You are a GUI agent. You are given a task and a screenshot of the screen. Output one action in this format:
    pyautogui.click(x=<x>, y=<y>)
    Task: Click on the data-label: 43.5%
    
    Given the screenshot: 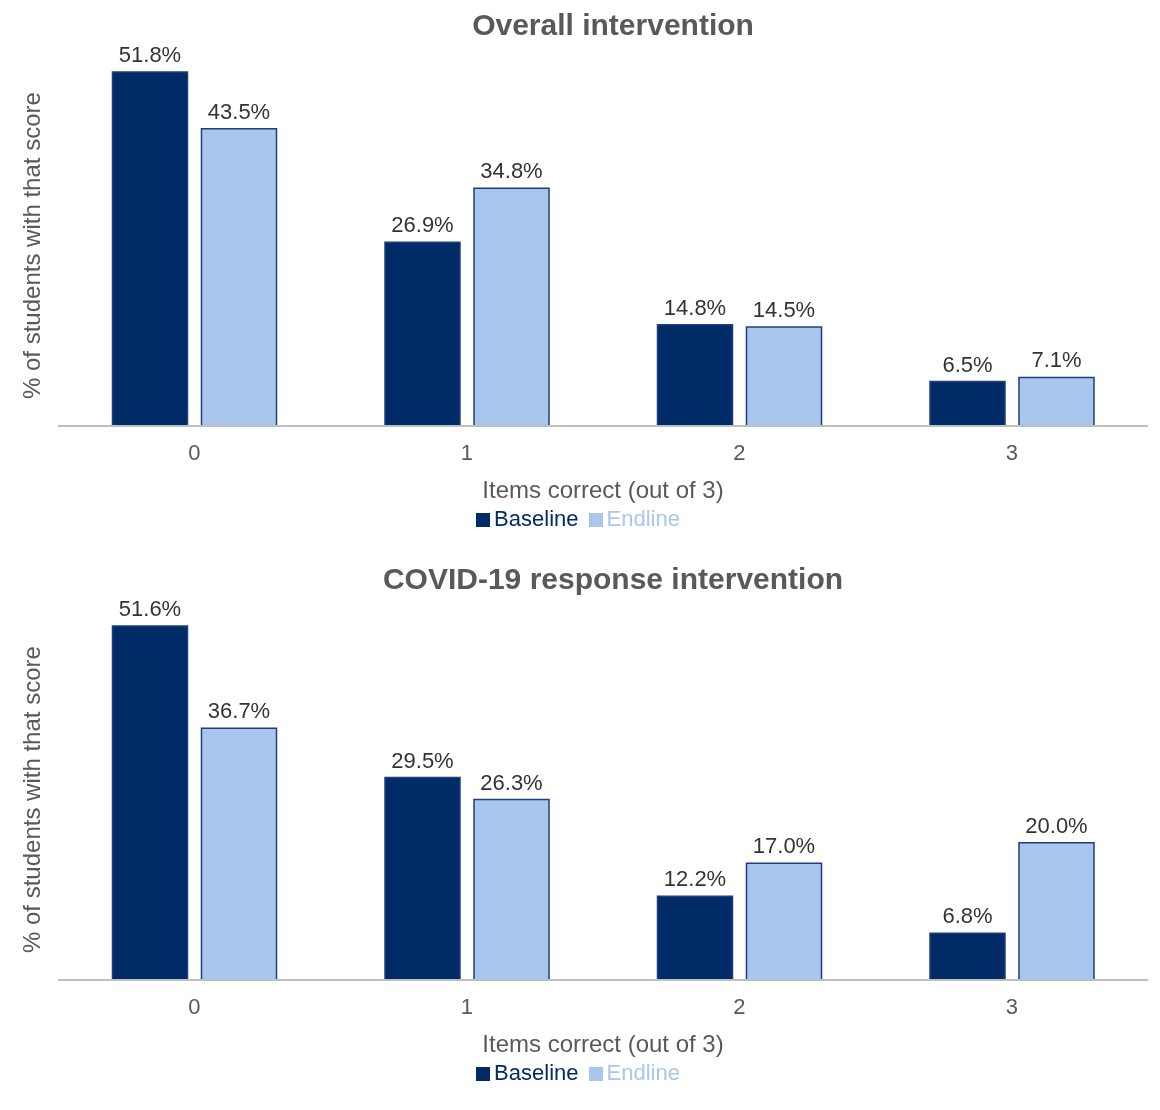 What is the action you would take?
    pyautogui.click(x=239, y=111)
    